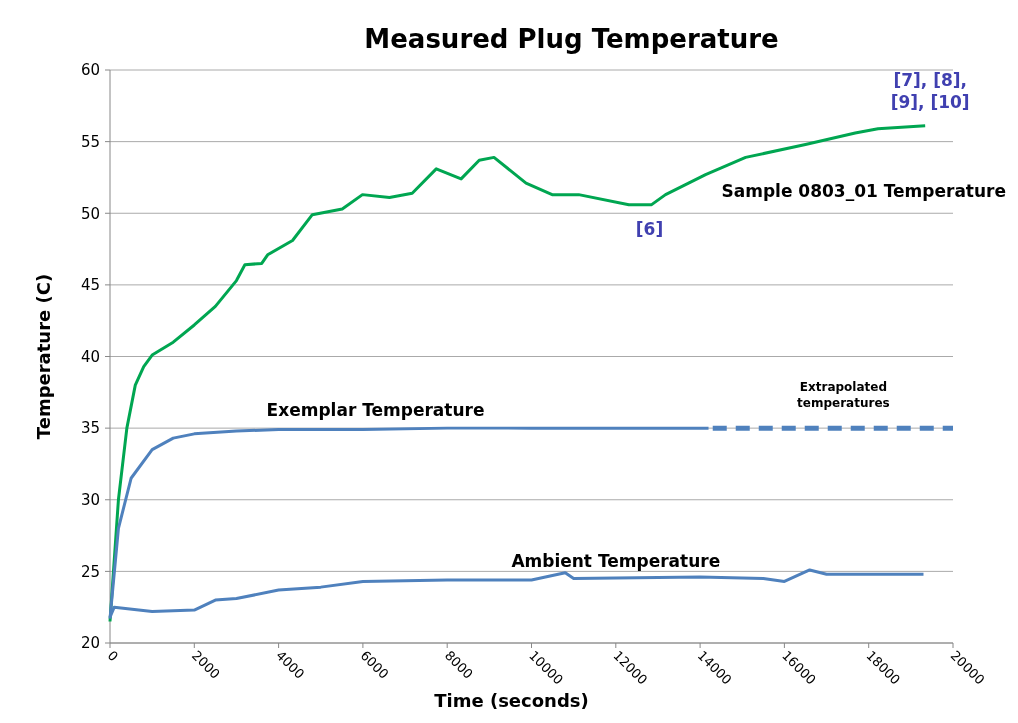  Describe the element at coordinates (113, 656) in the screenshot. I see `x-tick-label: 0` at that location.